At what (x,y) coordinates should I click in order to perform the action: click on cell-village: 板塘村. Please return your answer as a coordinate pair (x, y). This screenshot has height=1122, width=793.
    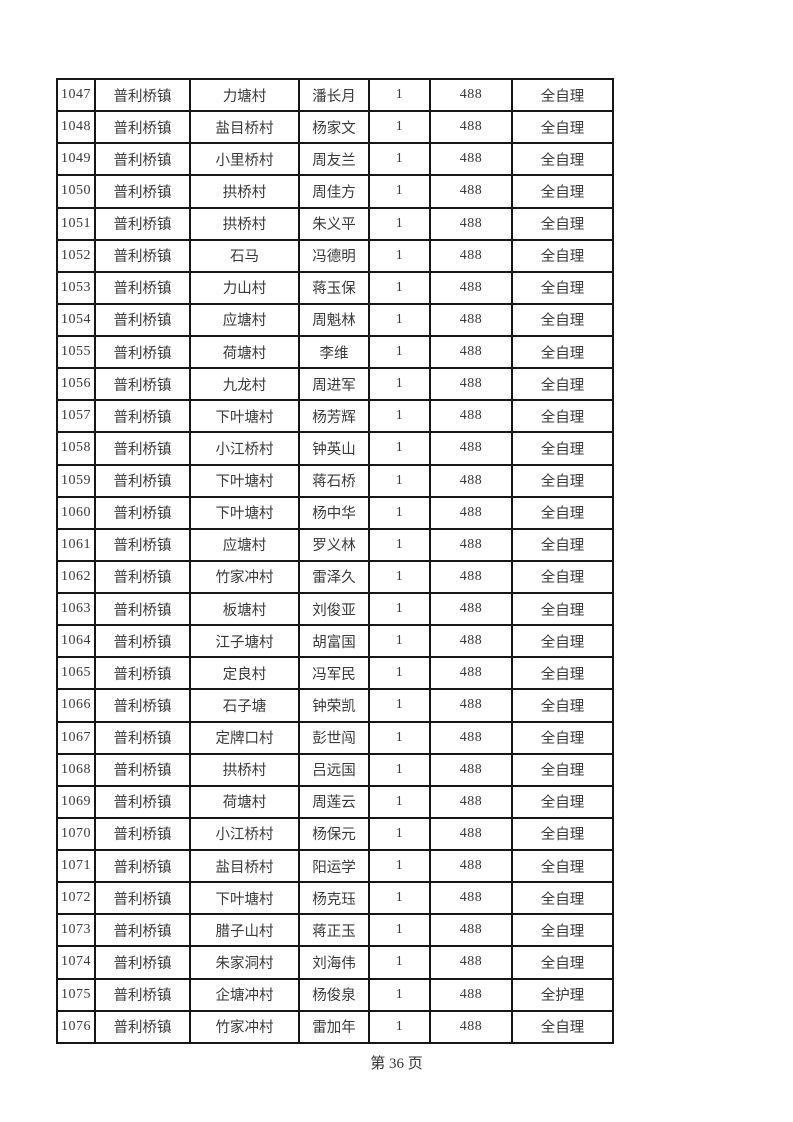
    Looking at the image, I should click on (244, 609).